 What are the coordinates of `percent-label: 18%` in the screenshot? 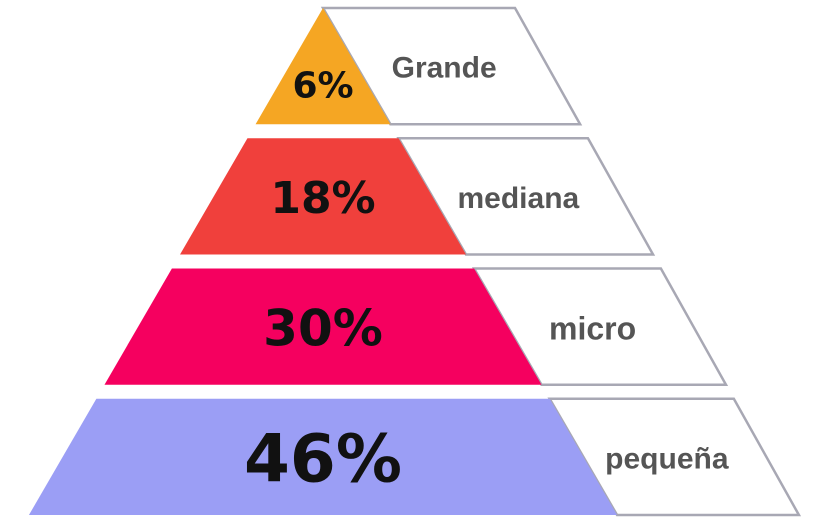 It's located at (322, 198).